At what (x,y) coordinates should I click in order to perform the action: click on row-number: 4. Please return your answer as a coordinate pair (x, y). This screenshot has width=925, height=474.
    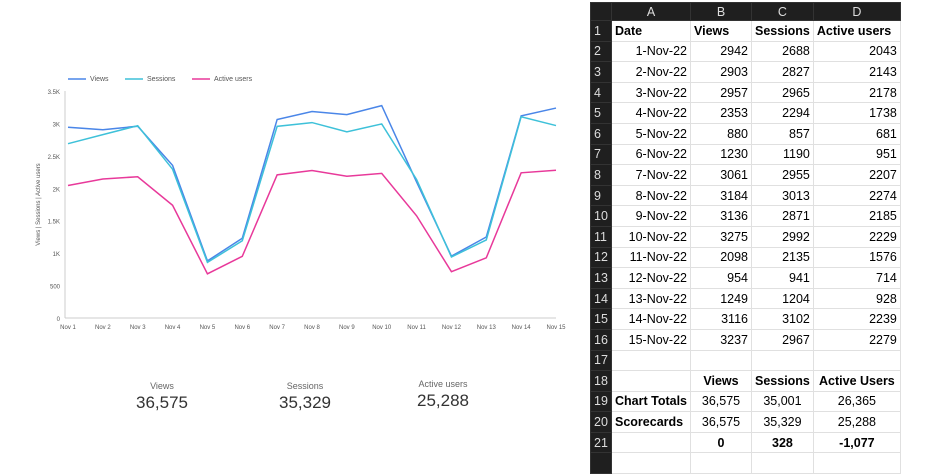
    Looking at the image, I should click on (601, 92).